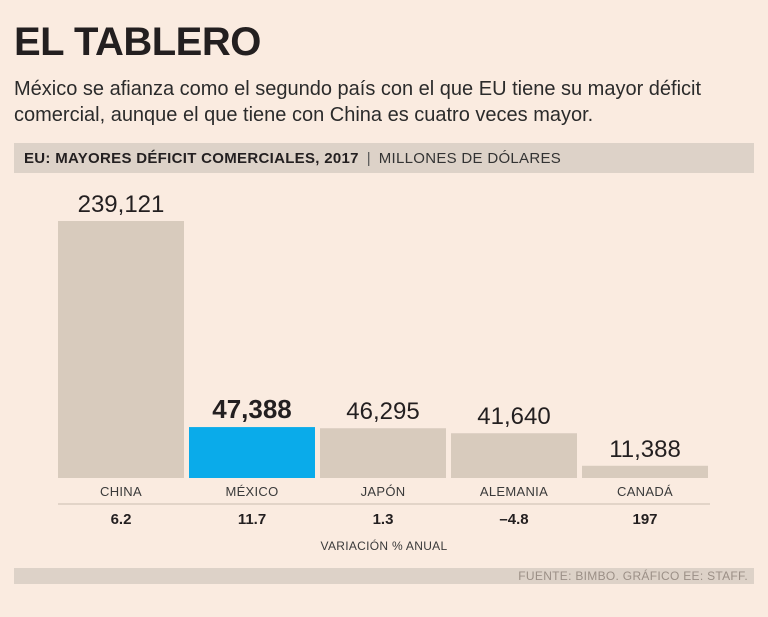 The width and height of the screenshot is (768, 617). I want to click on category-tick-label: MÉXICO, so click(251, 491).